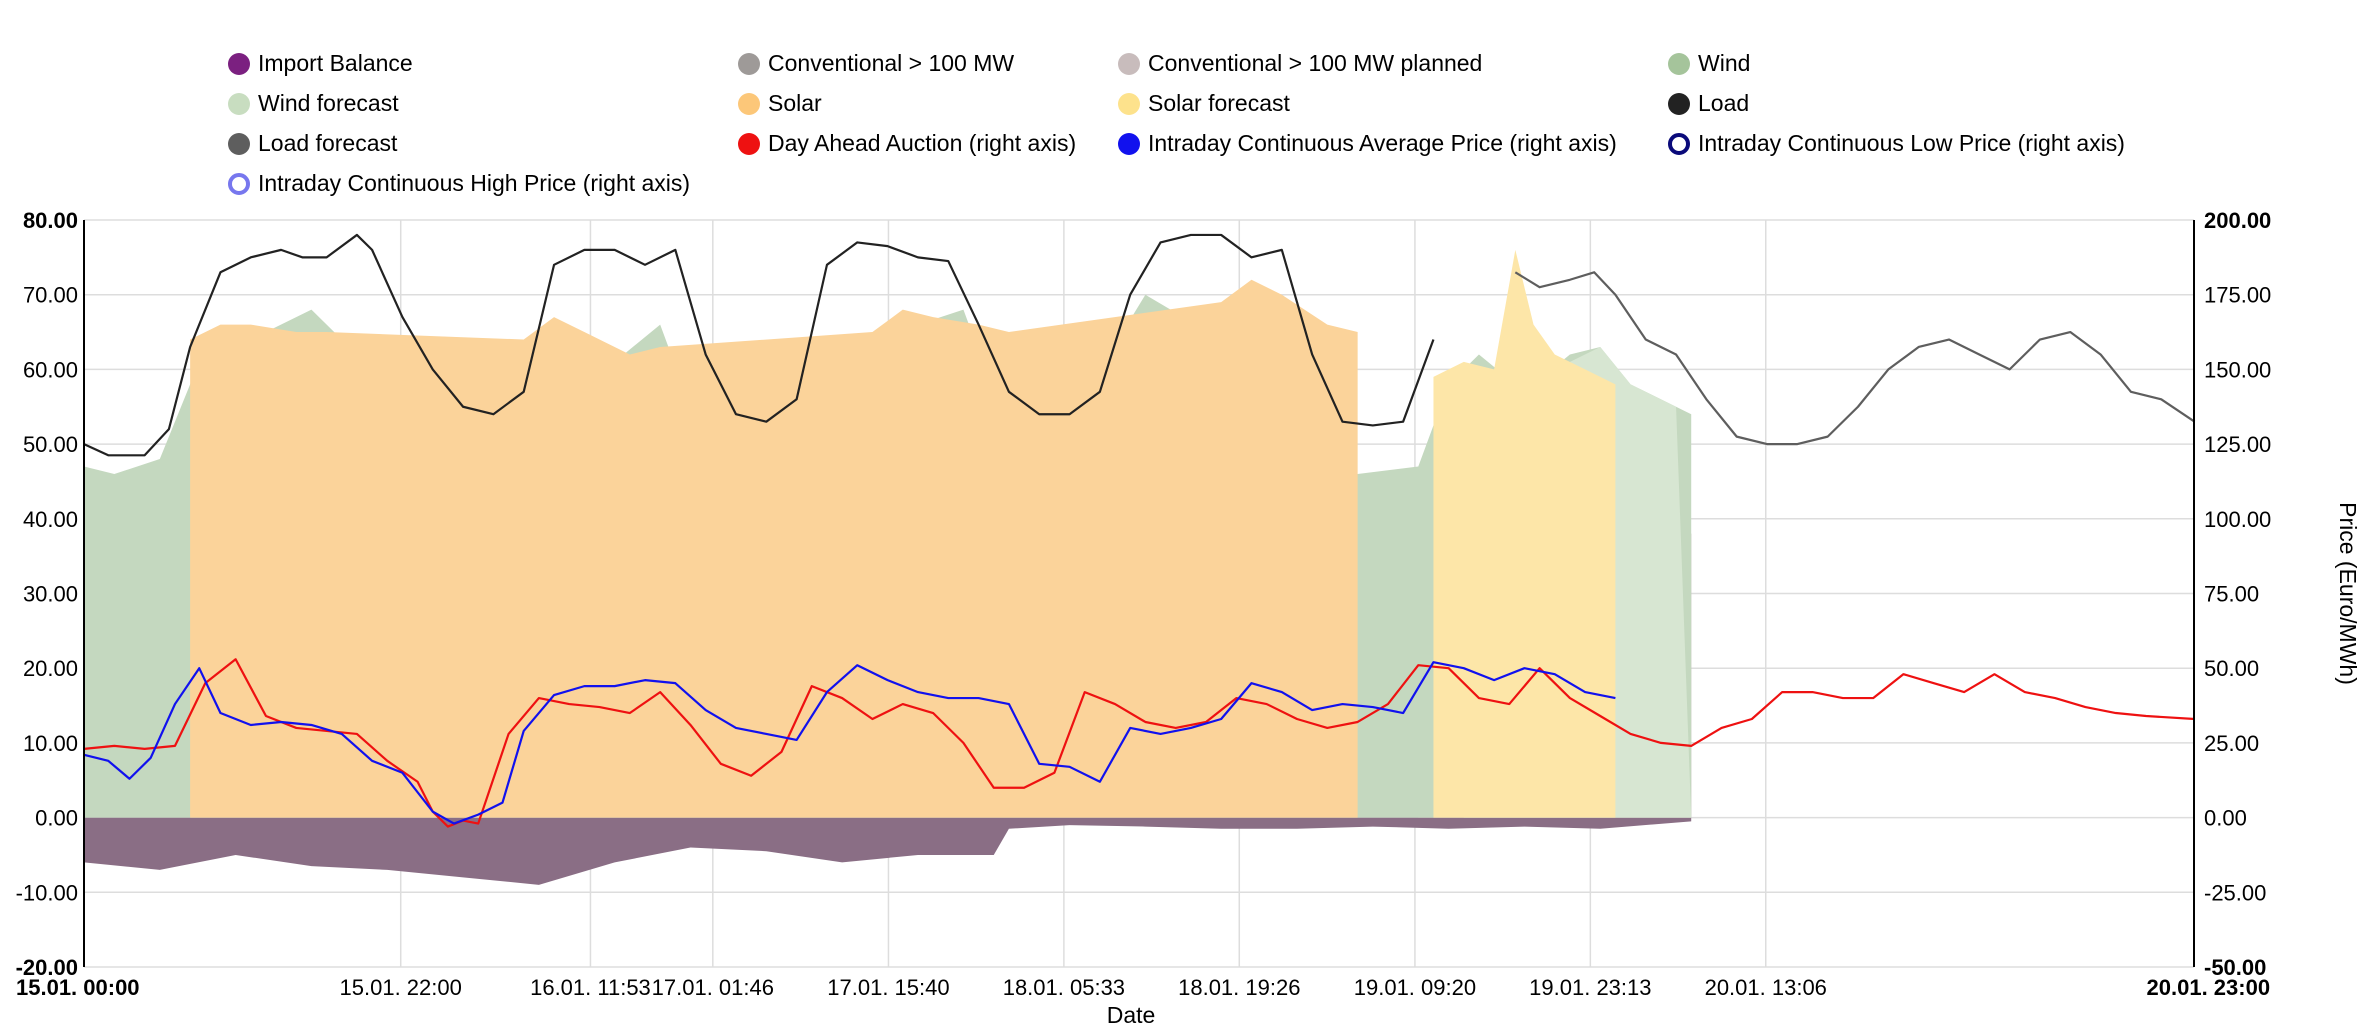 Image resolution: width=2366 pixels, height=1030 pixels. Describe the element at coordinates (1724, 63) in the screenshot. I see `legend-label: Wind` at that location.